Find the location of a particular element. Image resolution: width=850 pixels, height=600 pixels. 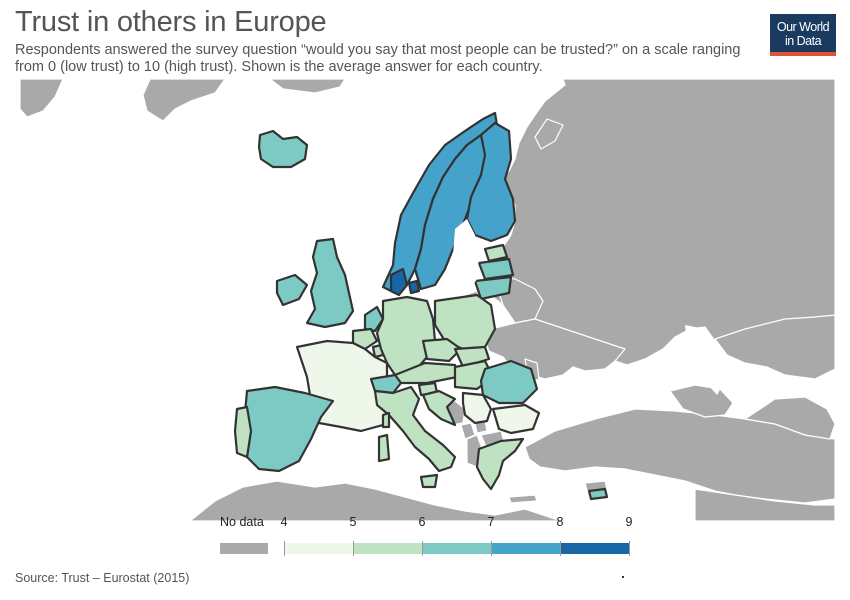

country-czechia is located at coordinates (442, 350).